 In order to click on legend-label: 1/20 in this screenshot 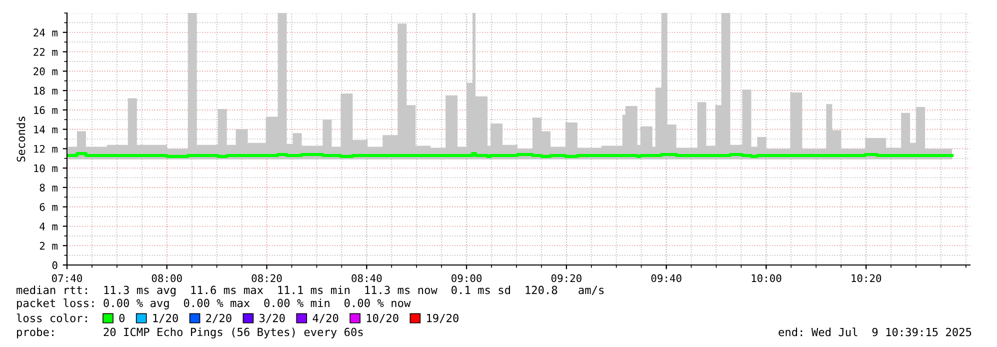, I will do `click(165, 319)`.